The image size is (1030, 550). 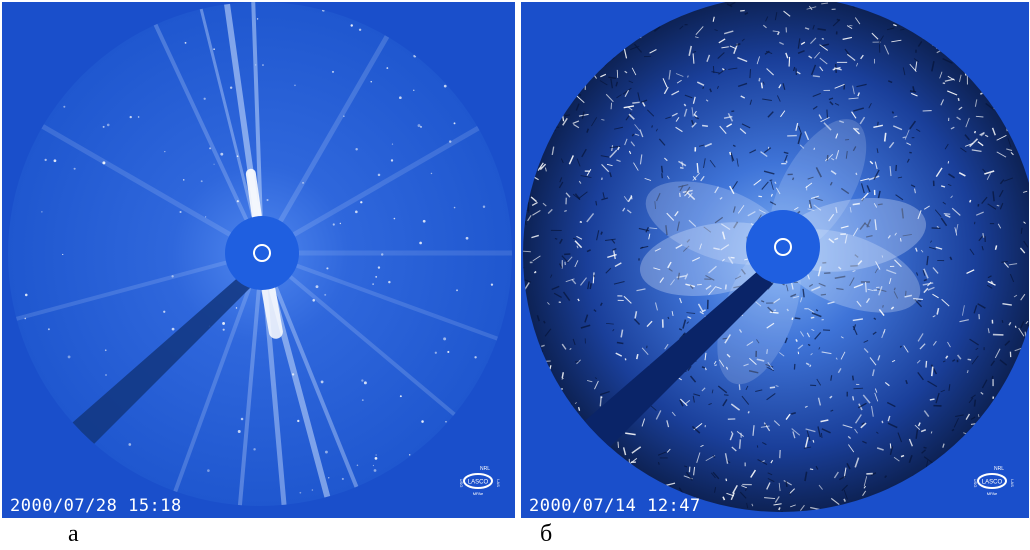 What do you see at coordinates (615, 506) in the screenshot?
I see `timestamp-b: 2000/07/14 12:47` at bounding box center [615, 506].